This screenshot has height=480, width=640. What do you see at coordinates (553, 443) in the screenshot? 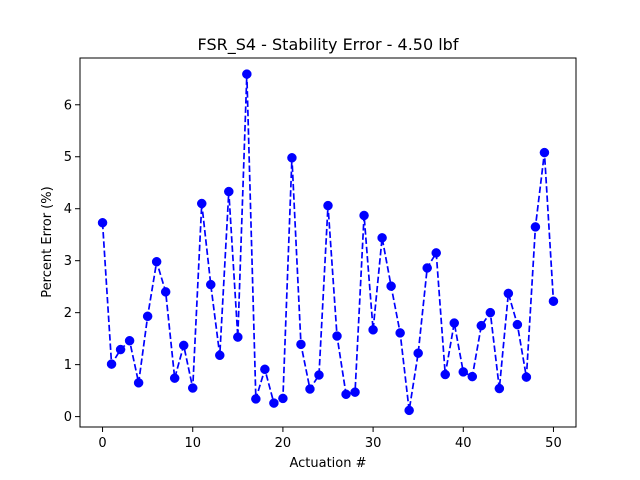
I see `x-tick-label: 50` at bounding box center [553, 443].